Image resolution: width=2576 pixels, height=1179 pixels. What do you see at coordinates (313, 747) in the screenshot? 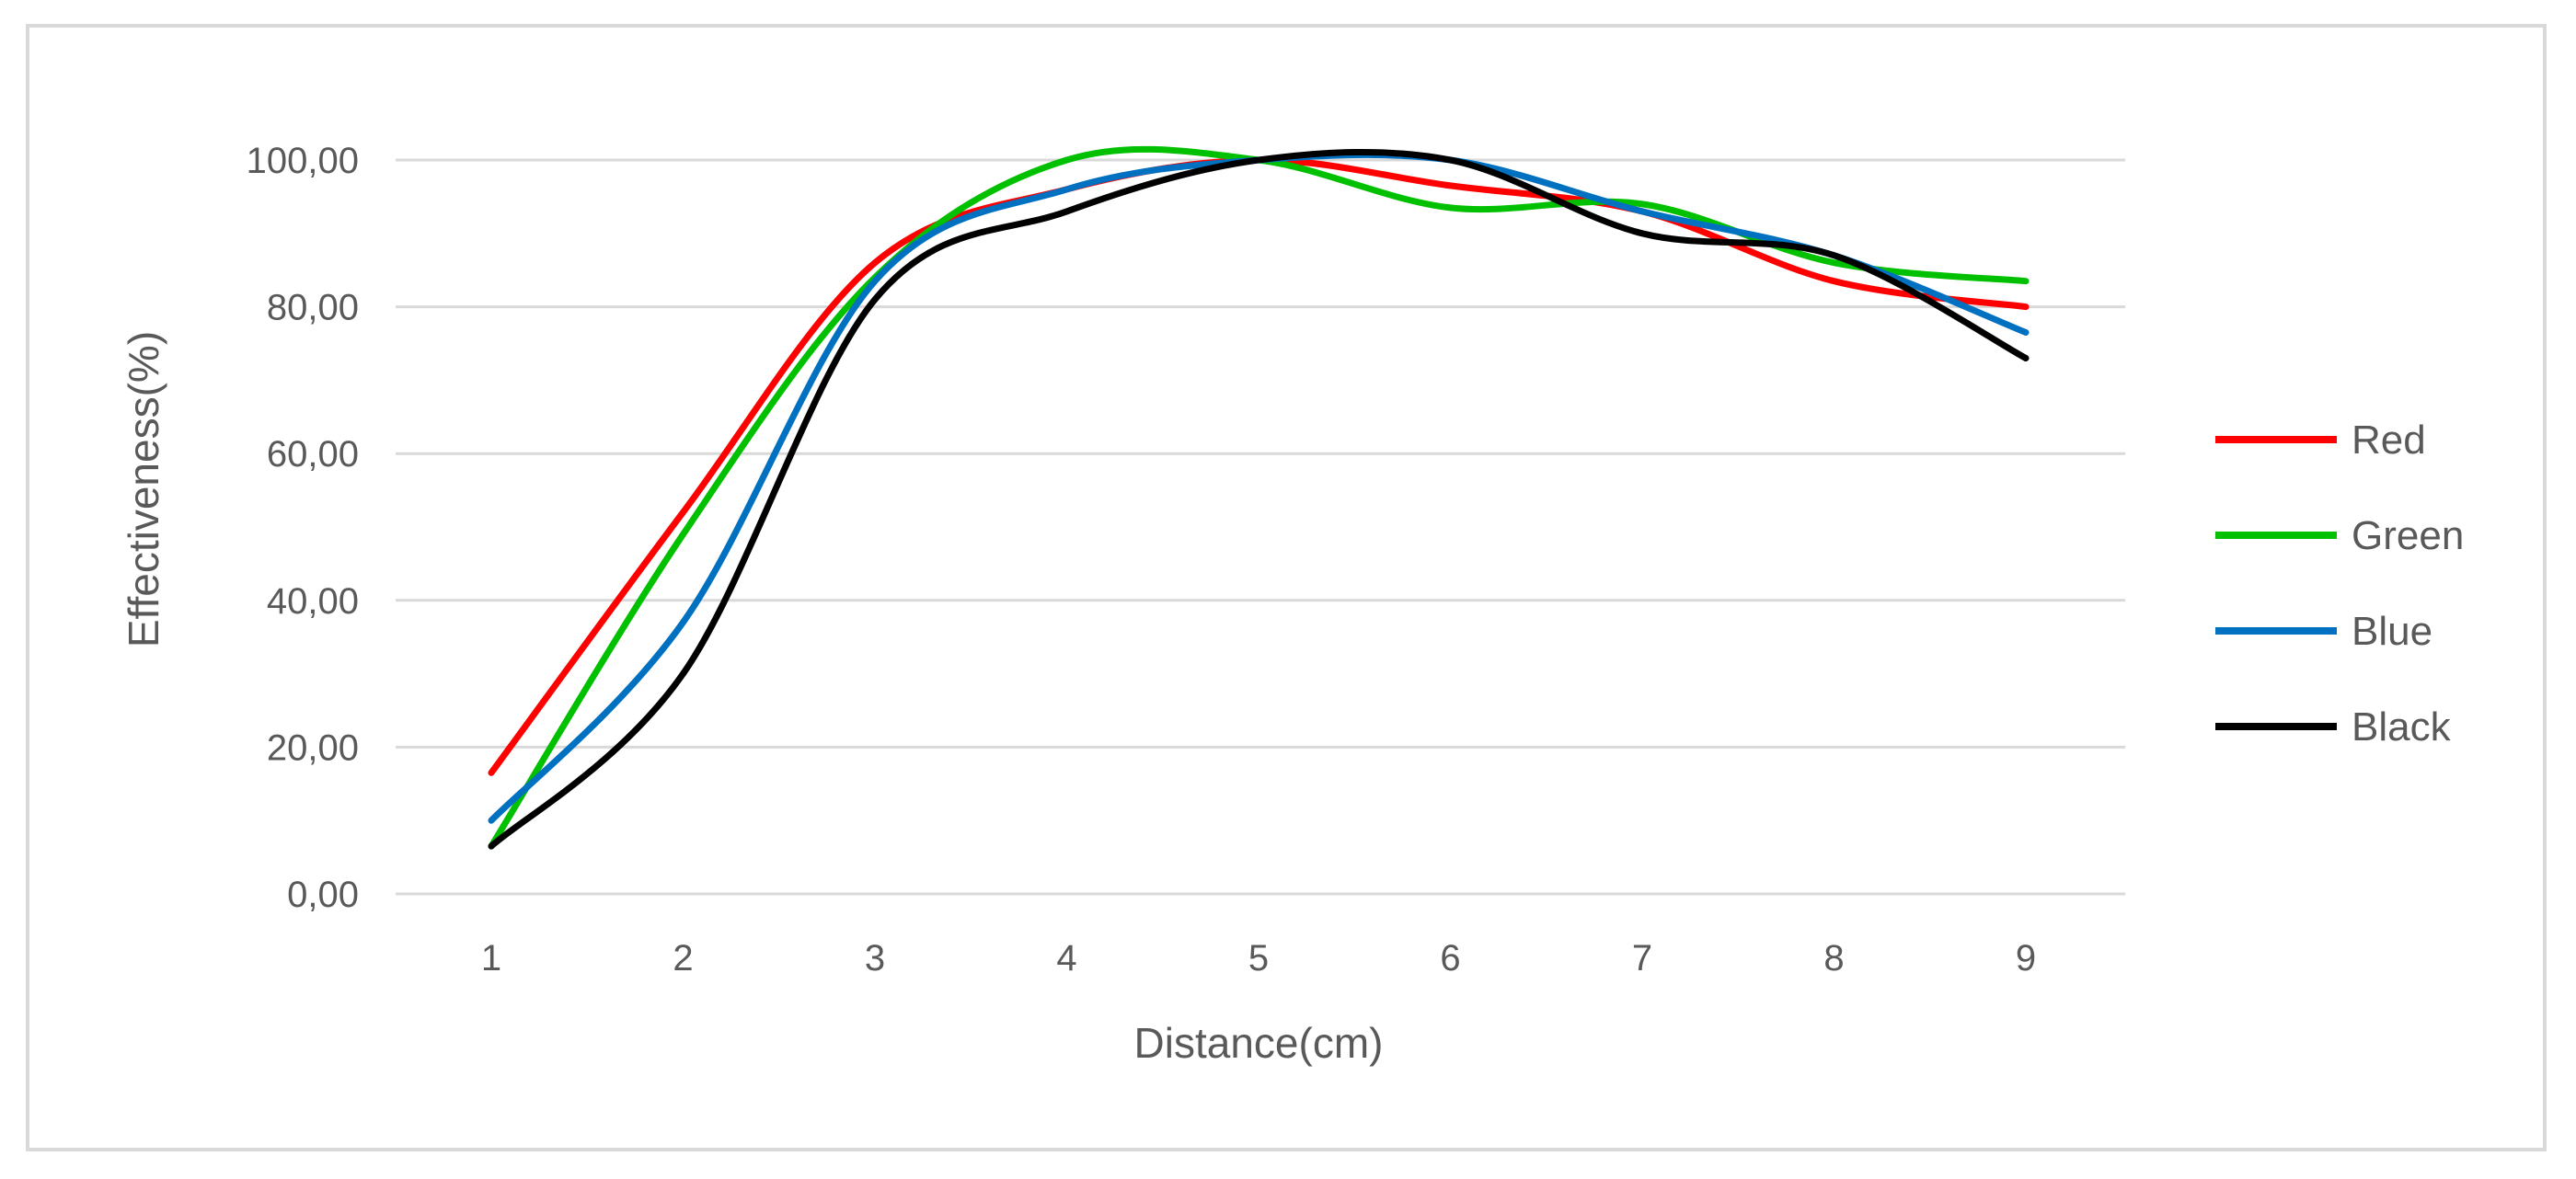
I see `y-tick-label: 20,00` at bounding box center [313, 747].